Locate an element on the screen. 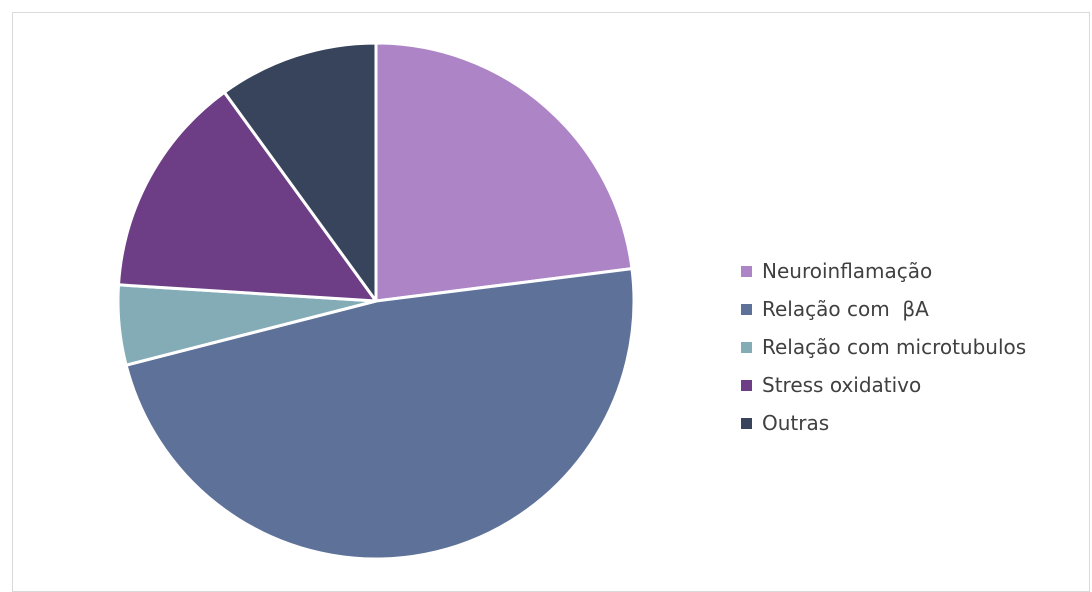 The height and width of the screenshot is (592, 1092). legend-swatch-outras is located at coordinates (746, 423).